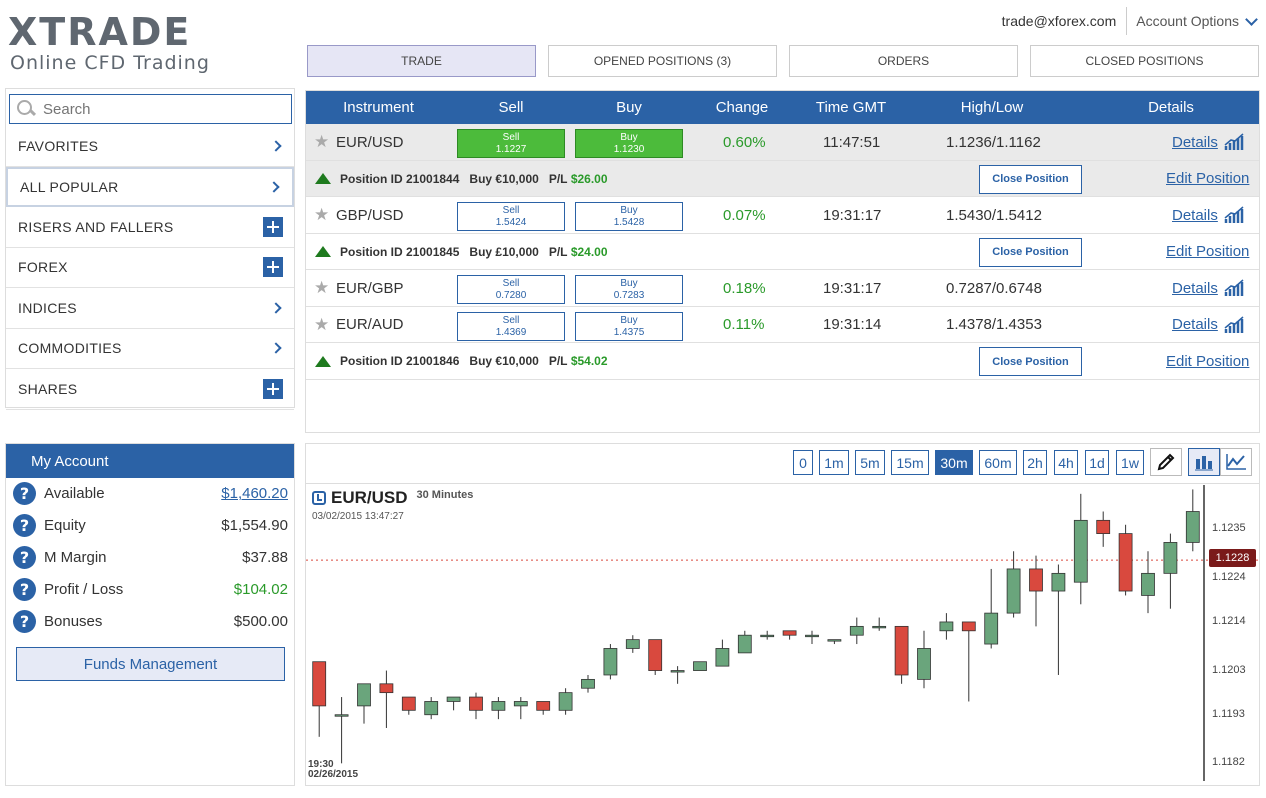 This screenshot has width=1266, height=798. I want to click on candlestick-chart-icon, so click(1204, 462).